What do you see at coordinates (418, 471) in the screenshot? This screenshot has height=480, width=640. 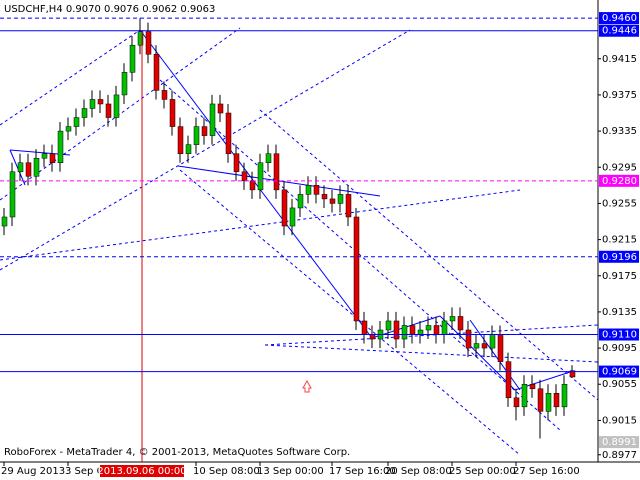 I see `x-tick-label: 20 Sep 08:00` at bounding box center [418, 471].